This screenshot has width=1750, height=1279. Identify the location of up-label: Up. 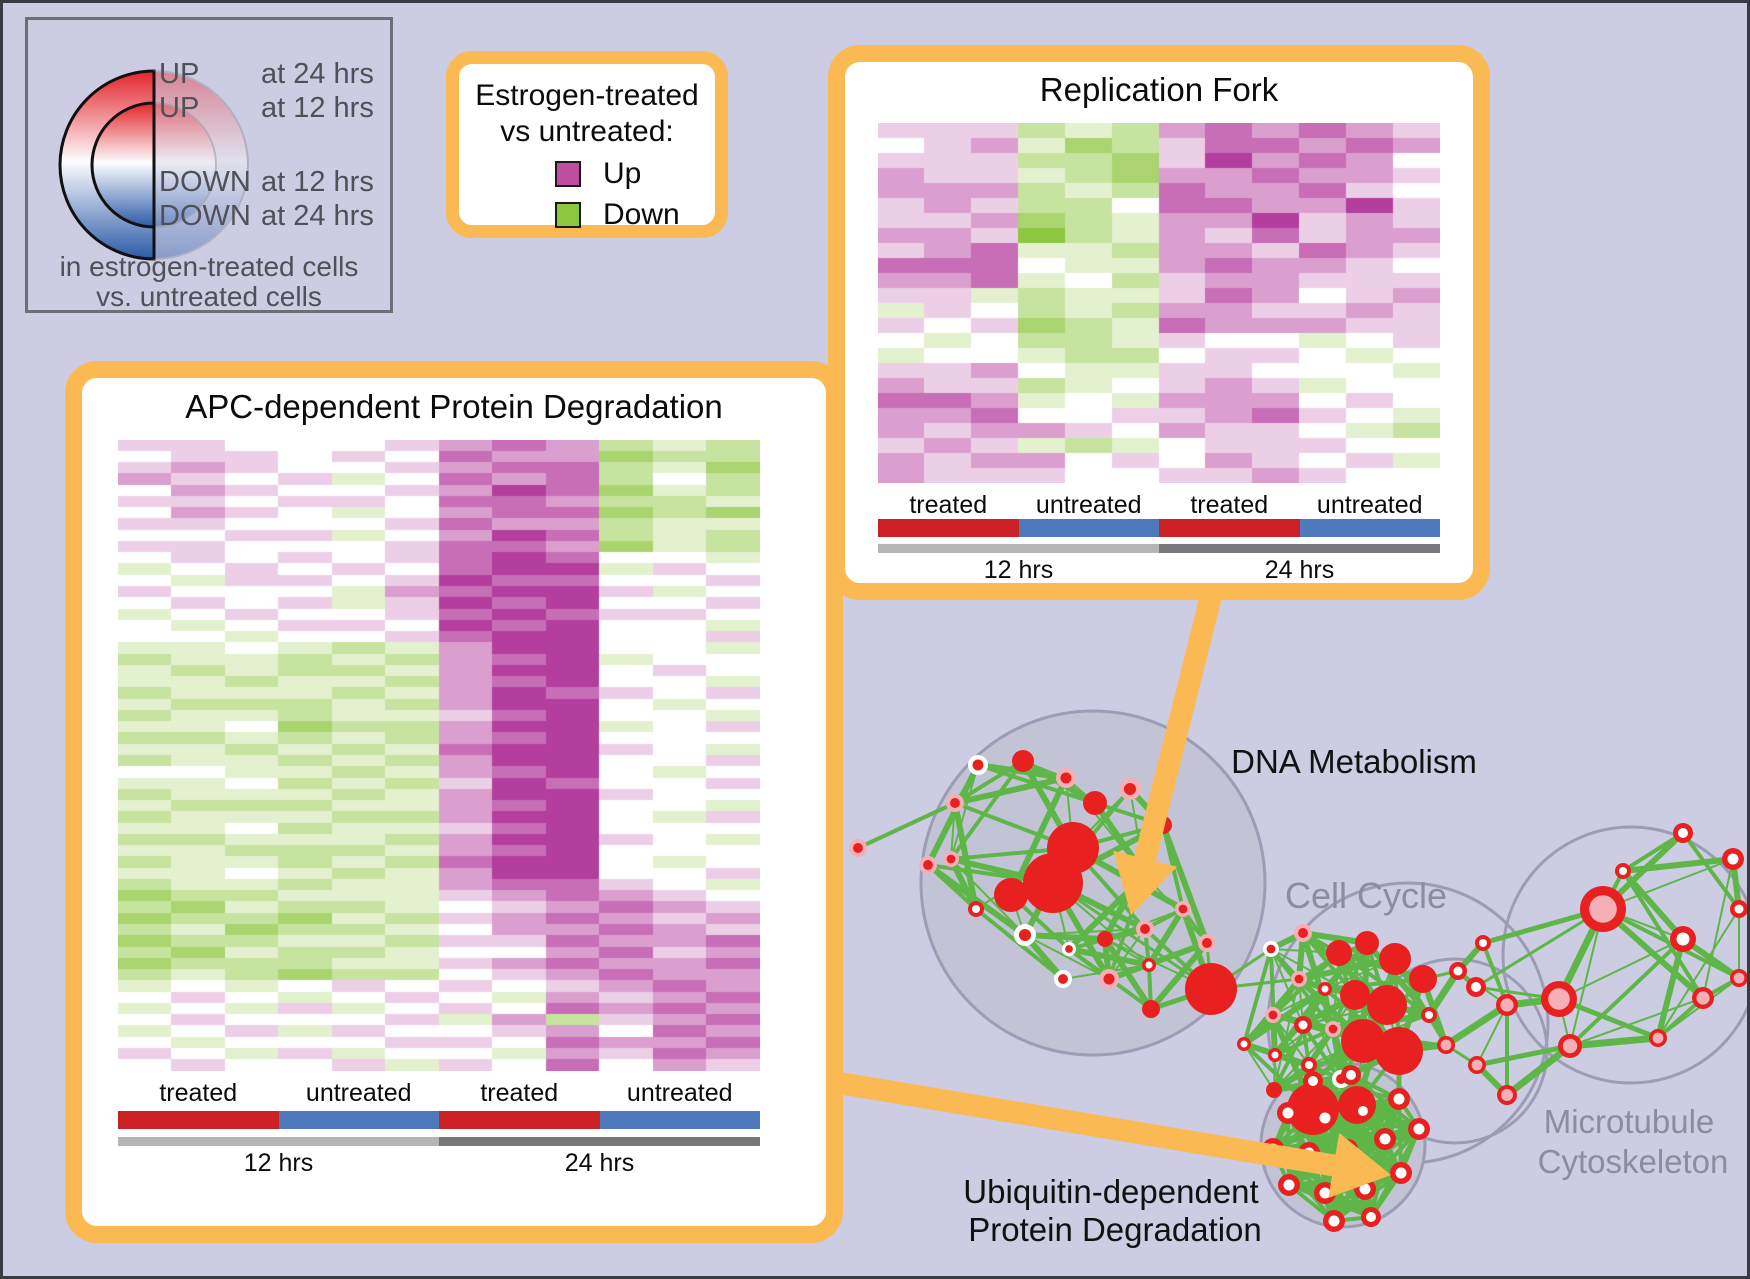
(622, 173).